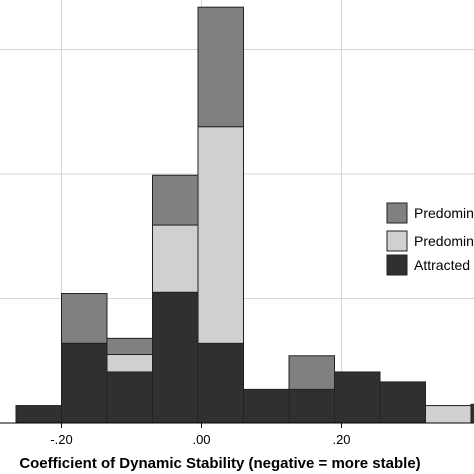 The width and height of the screenshot is (474, 474). I want to click on x-tick-label: .00, so click(201, 439).